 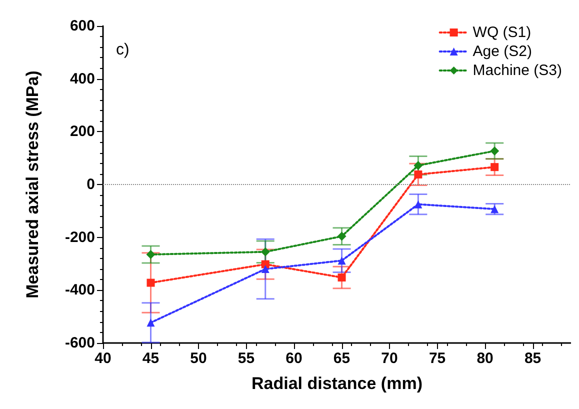 What do you see at coordinates (32, 184) in the screenshot?
I see `y-axis-title: Measured axial stress (MPa)` at bounding box center [32, 184].